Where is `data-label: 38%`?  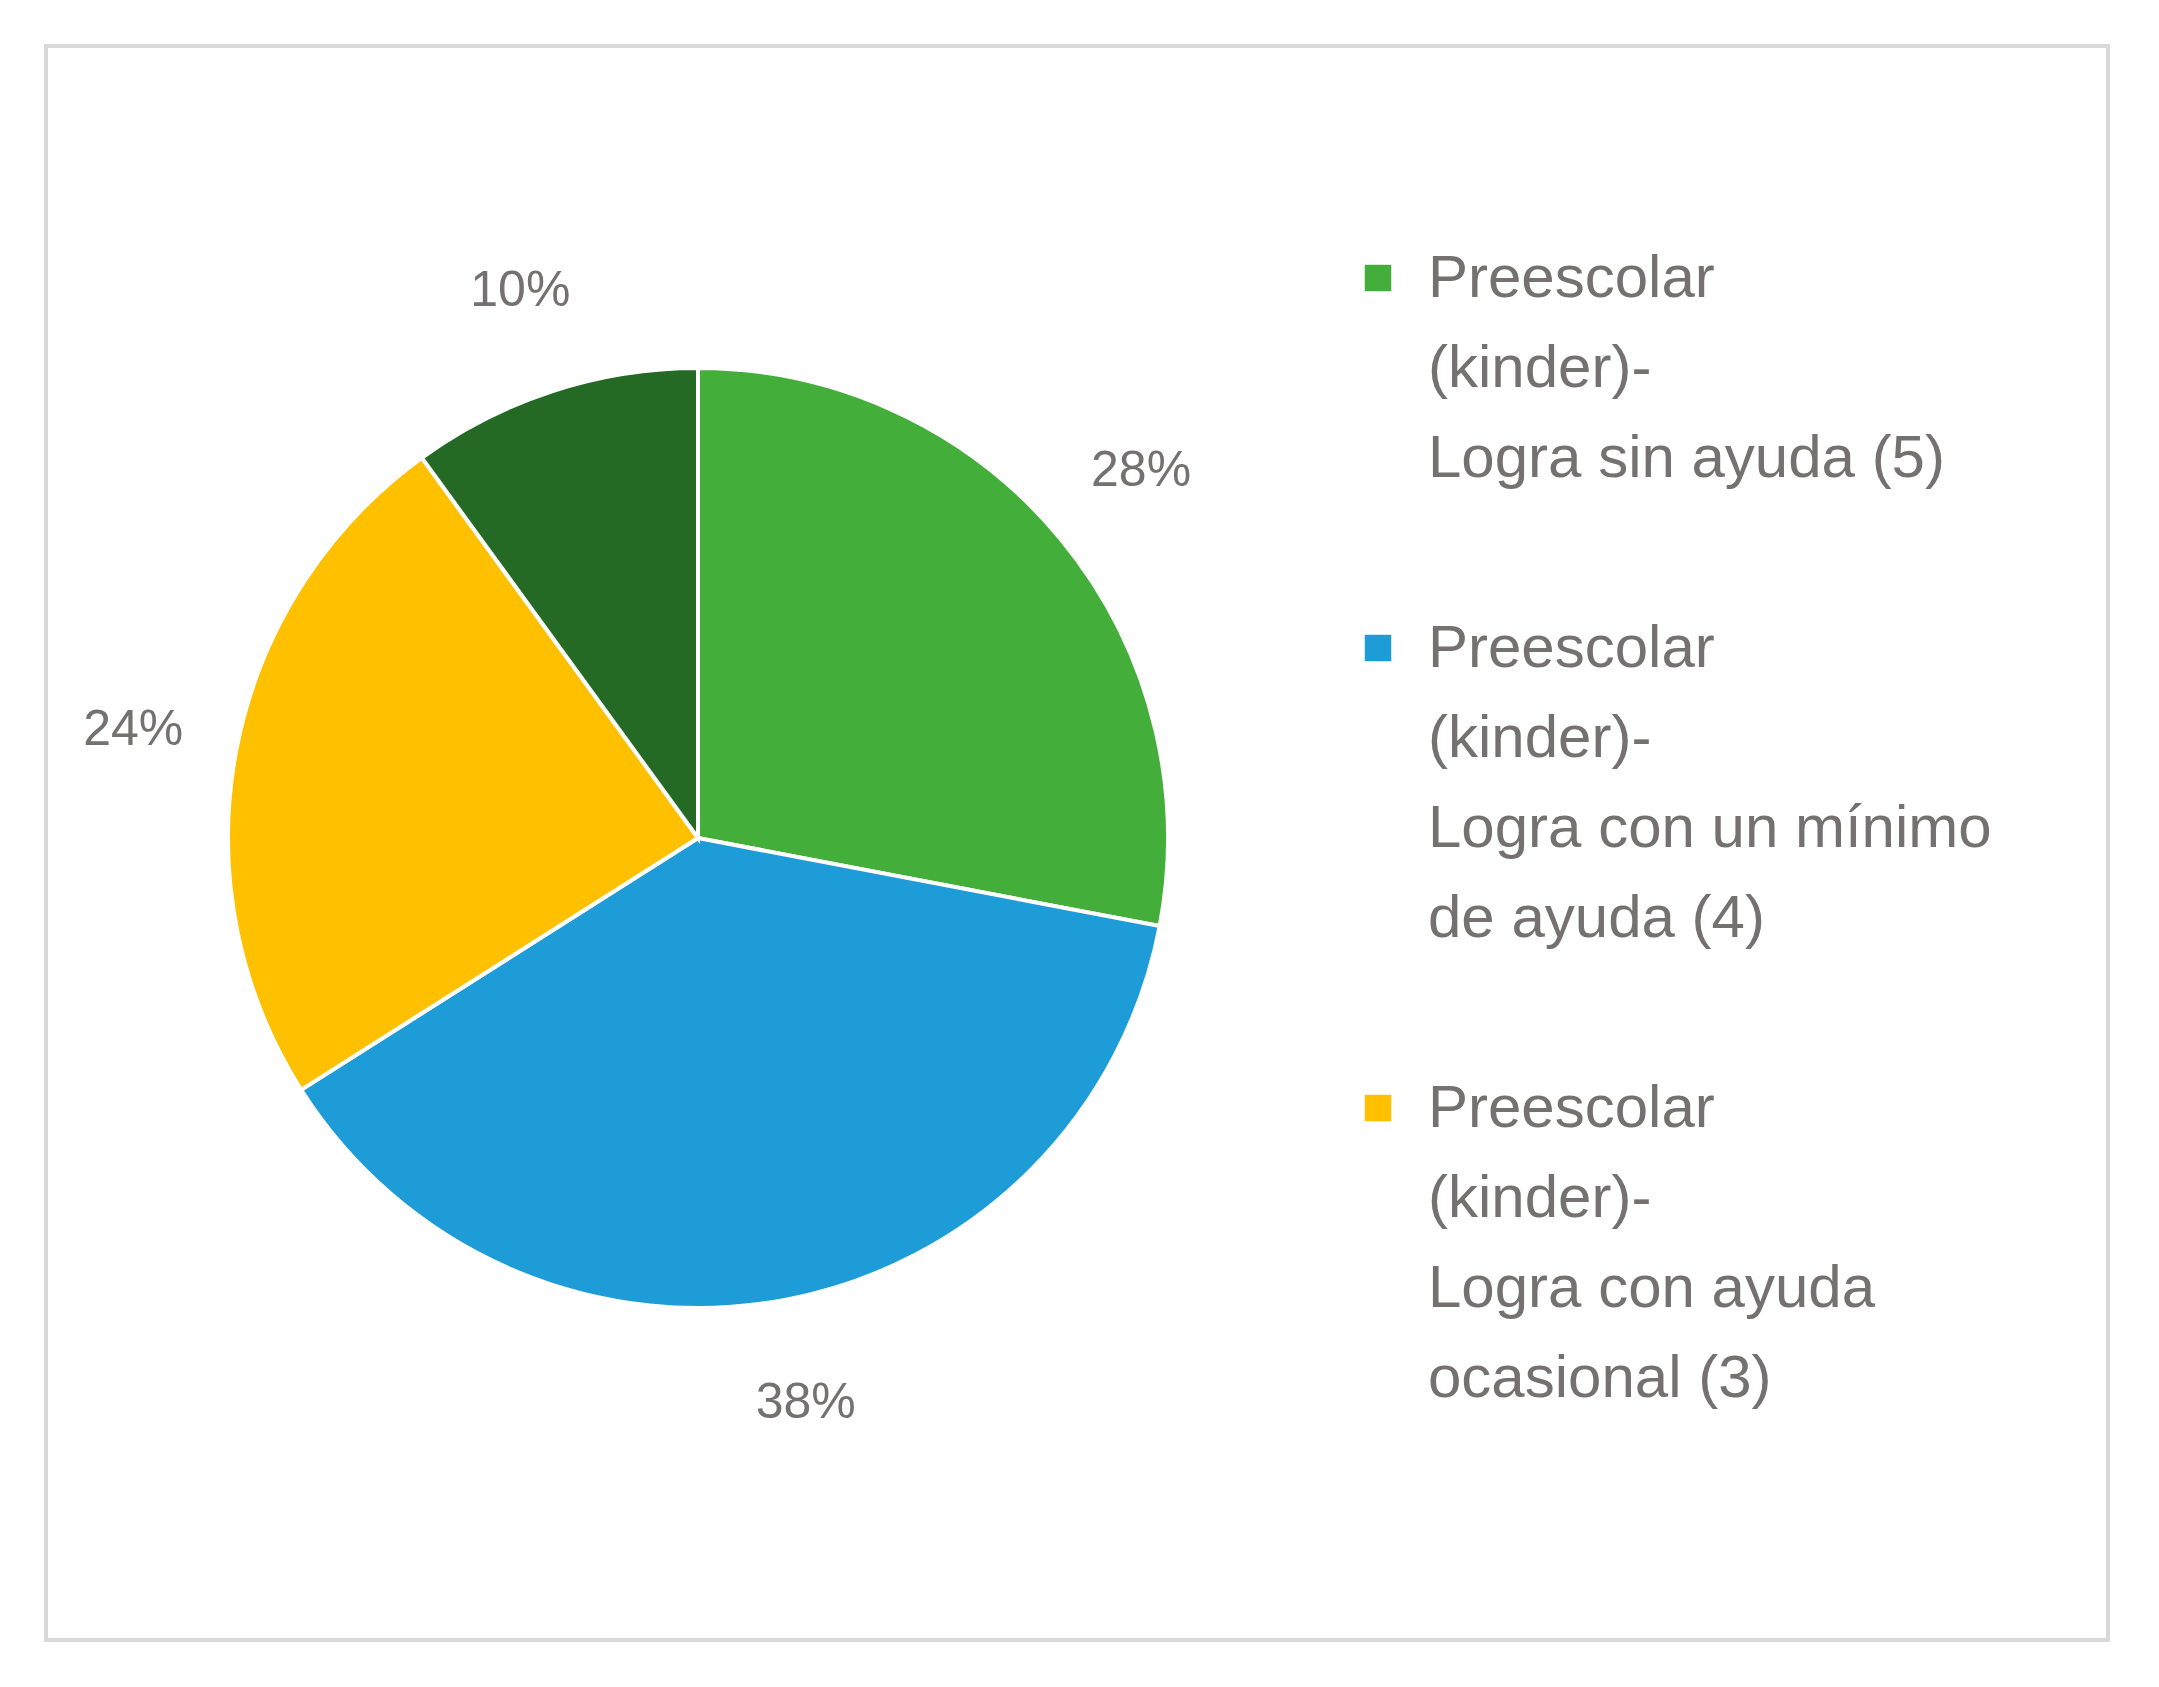 data-label: 38% is located at coordinates (805, 1400).